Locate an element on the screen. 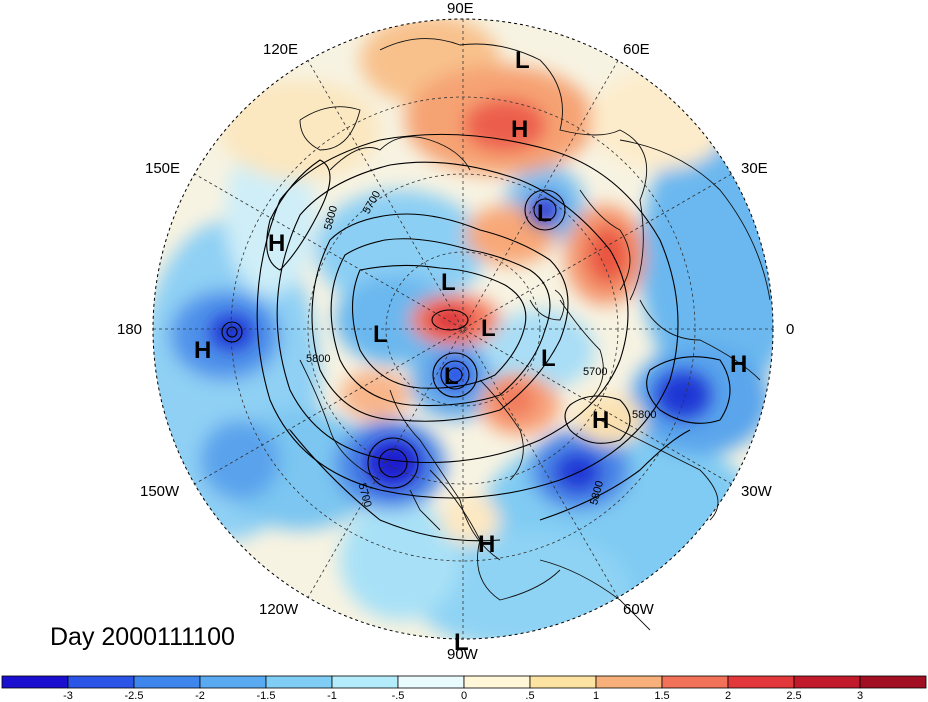  colorbar-tick-label: 0 is located at coordinates (464, 696).